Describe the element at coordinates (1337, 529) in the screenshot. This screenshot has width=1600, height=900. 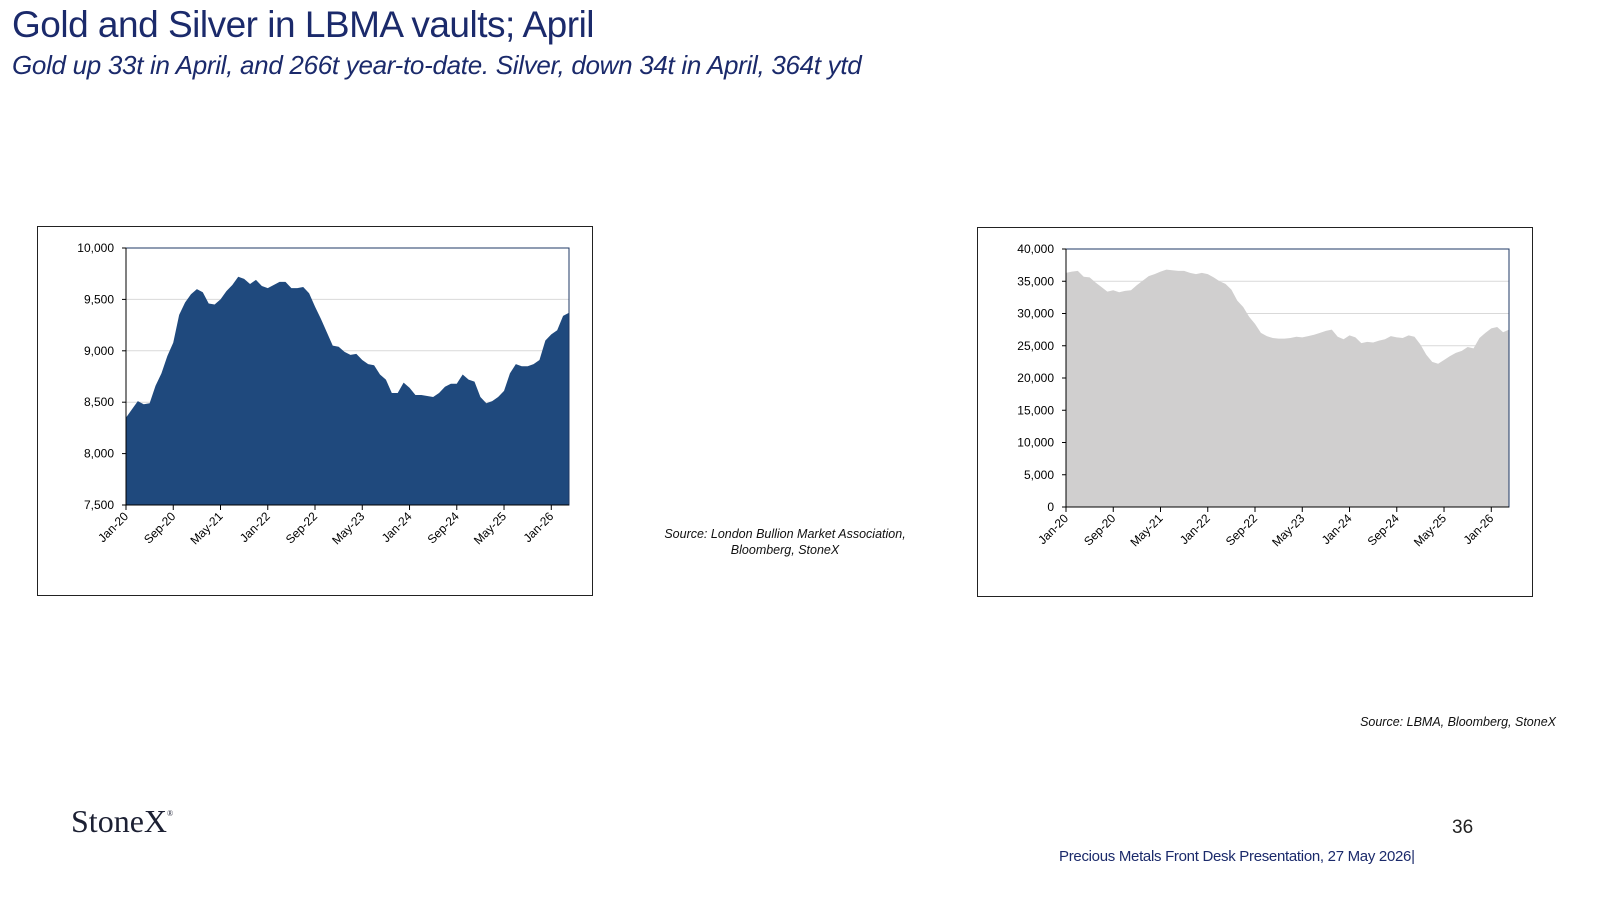
I see `silver-x-tick-label: Jan-24` at that location.